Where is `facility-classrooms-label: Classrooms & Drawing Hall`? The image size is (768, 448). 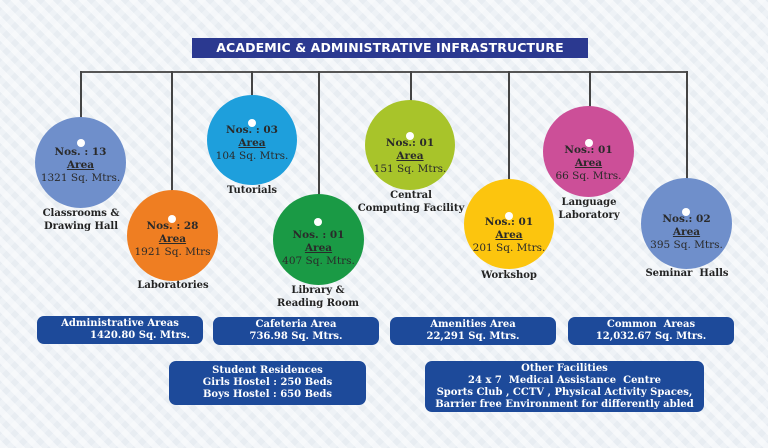 facility-classrooms-label: Classrooms & Drawing Hall is located at coordinates (81, 220).